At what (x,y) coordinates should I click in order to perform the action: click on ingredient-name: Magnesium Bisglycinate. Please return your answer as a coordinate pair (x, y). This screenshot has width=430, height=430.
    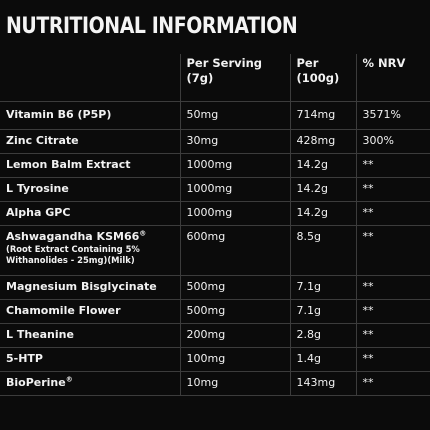
    Looking at the image, I should click on (90, 287).